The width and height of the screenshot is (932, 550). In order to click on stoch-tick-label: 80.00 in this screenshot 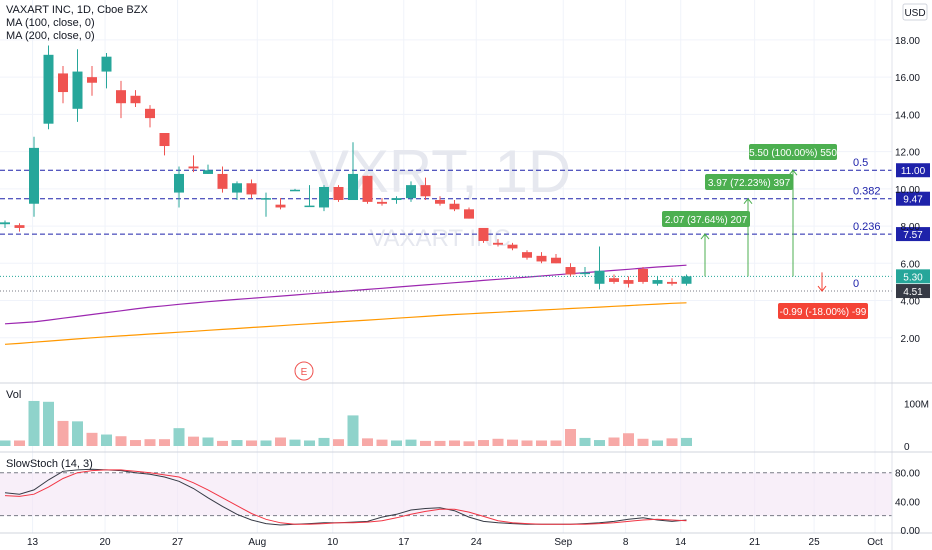, I will do `click(907, 474)`.